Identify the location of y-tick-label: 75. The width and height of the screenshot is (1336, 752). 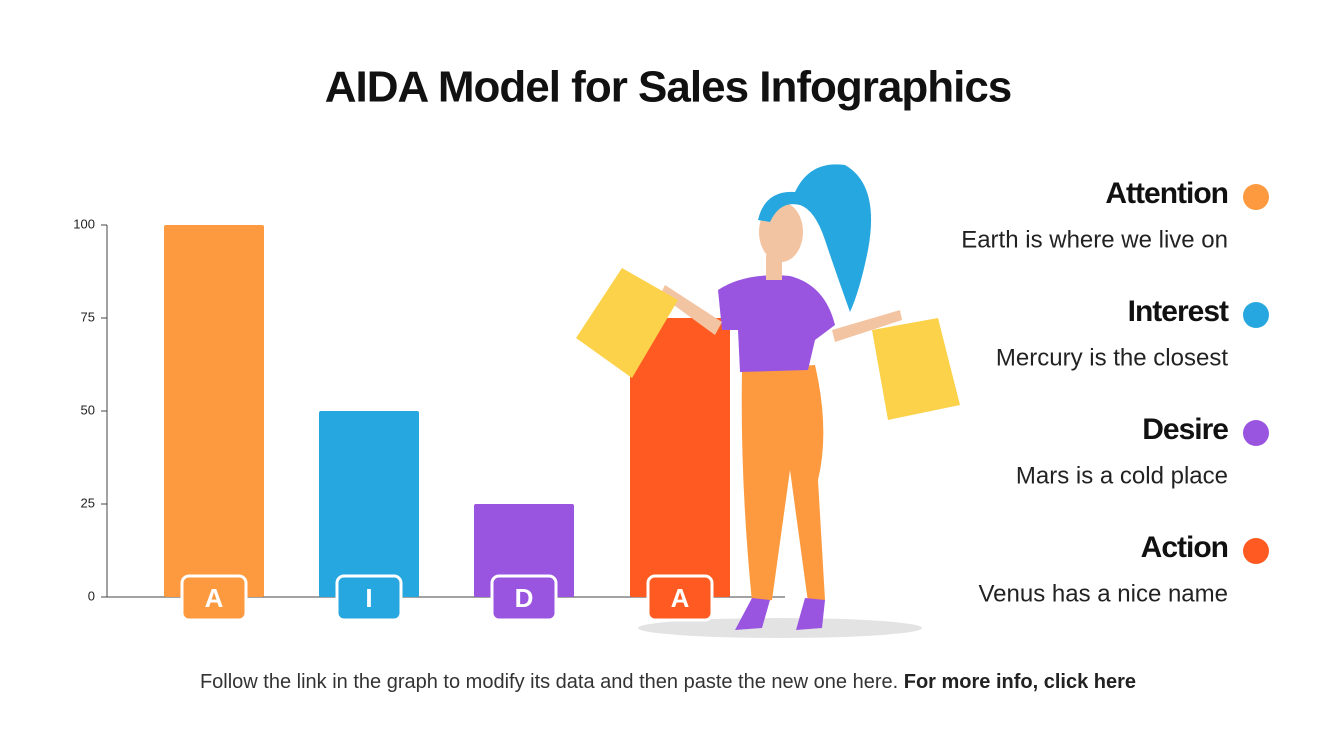
(88, 316).